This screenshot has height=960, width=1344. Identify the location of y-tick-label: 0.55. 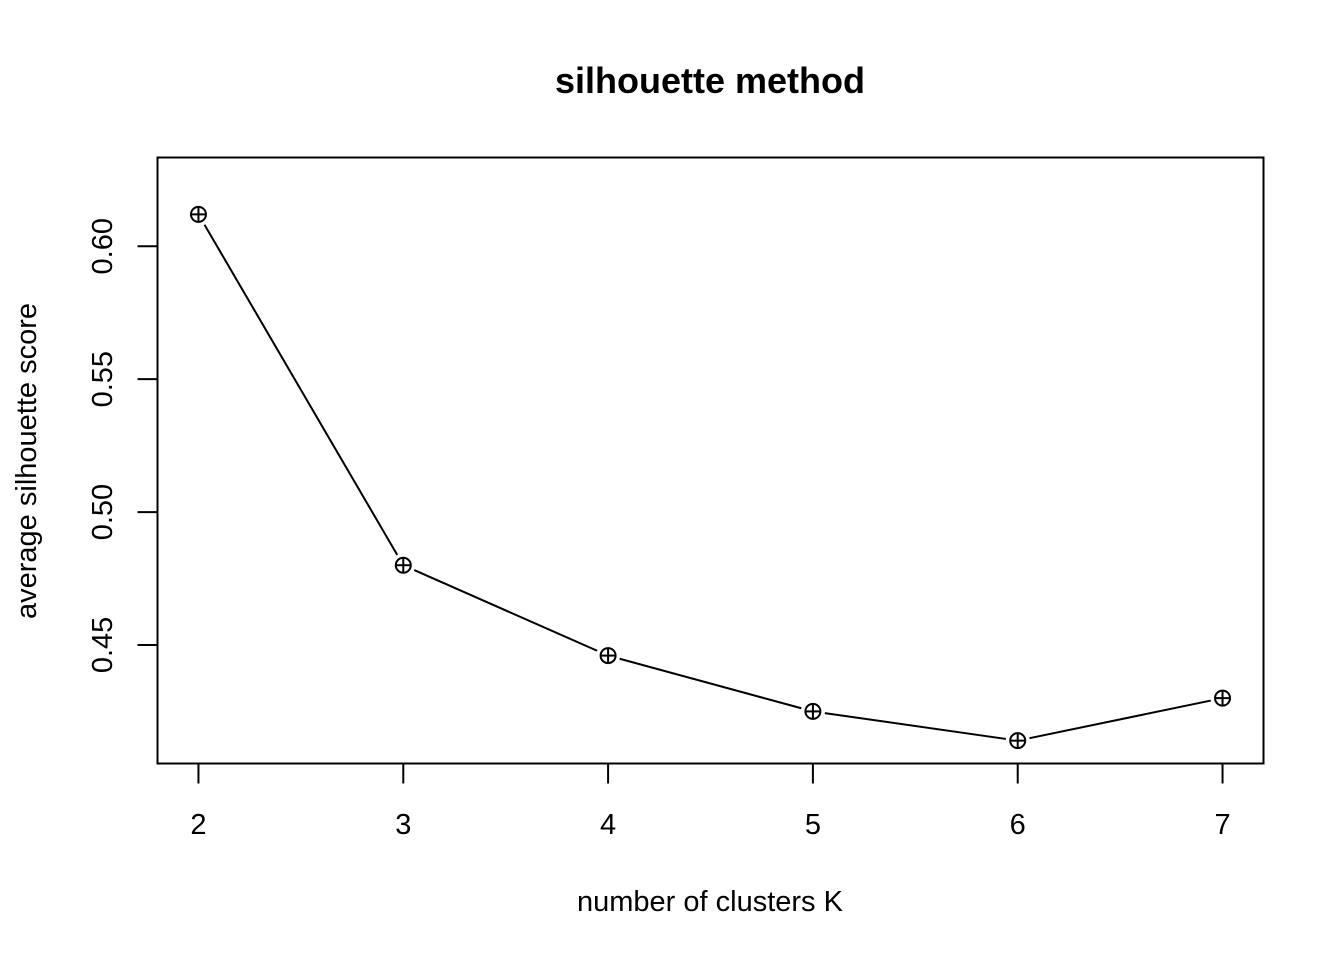
(103, 379).